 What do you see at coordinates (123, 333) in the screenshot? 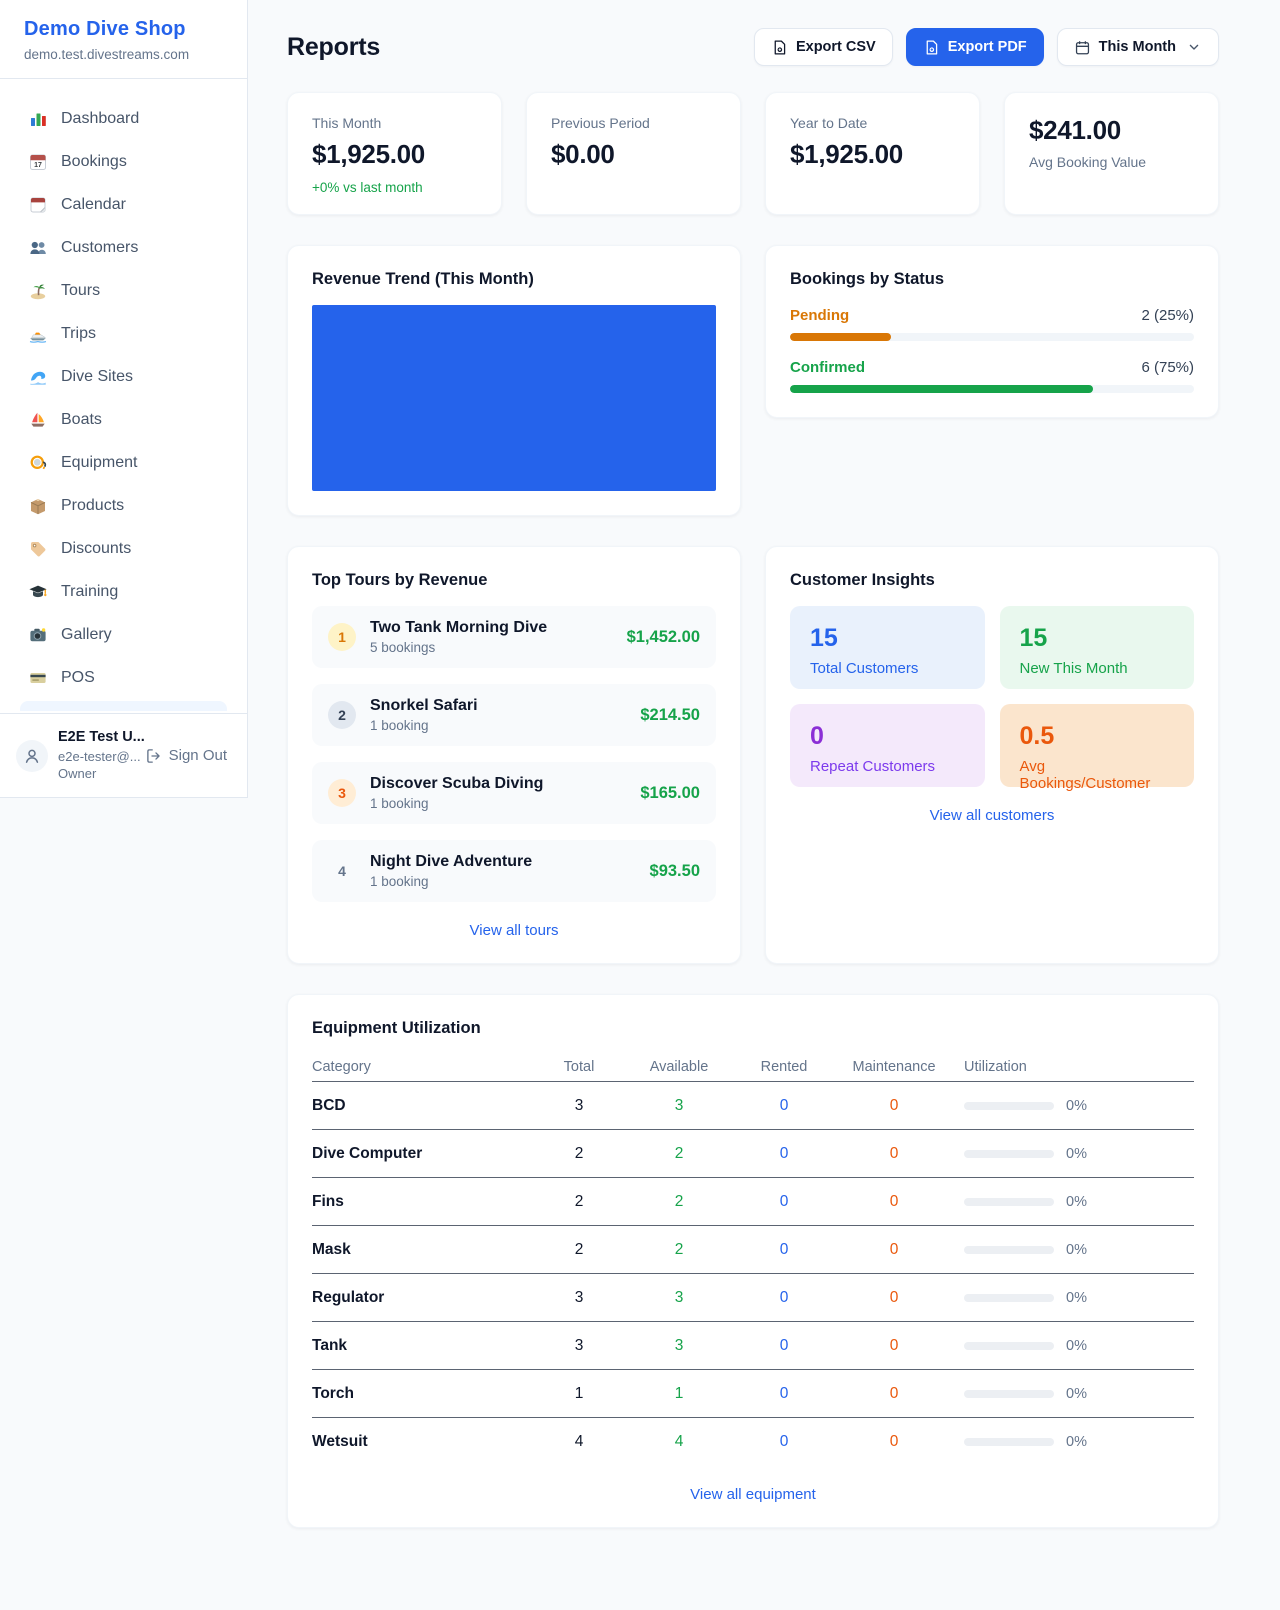
I see `sidebar-item-trips: Trips` at bounding box center [123, 333].